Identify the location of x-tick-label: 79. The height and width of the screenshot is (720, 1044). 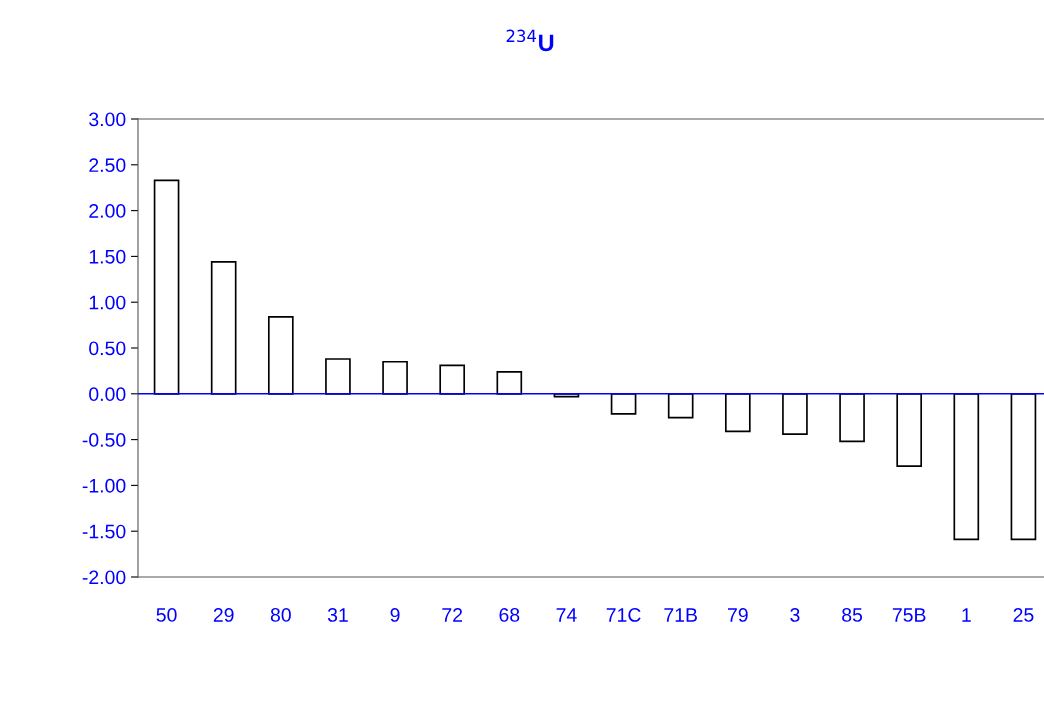
(738, 615).